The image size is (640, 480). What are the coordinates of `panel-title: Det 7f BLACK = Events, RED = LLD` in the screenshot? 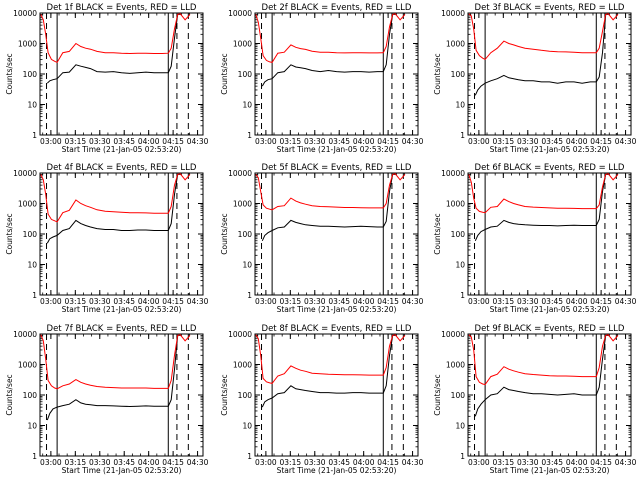 It's located at (122, 329).